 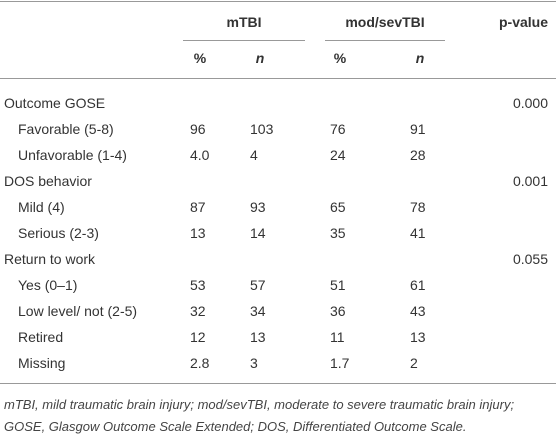 I want to click on row-label: Mild (4), so click(x=41, y=207).